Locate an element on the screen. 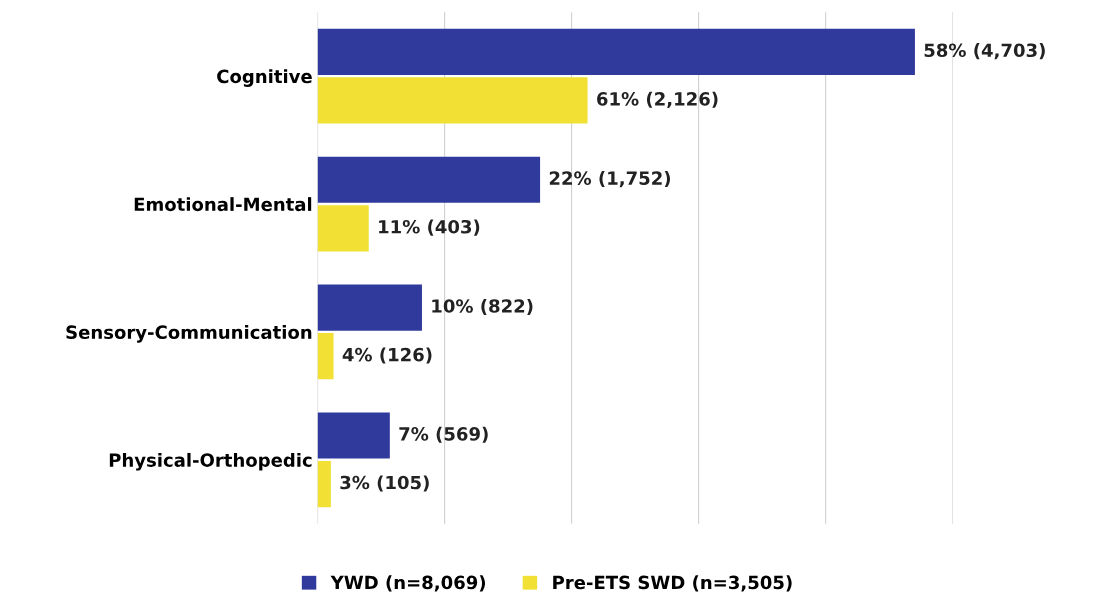 This screenshot has height=609, width=1095. legend-label: Pre-ETS SWD (n=3,505) is located at coordinates (672, 583).